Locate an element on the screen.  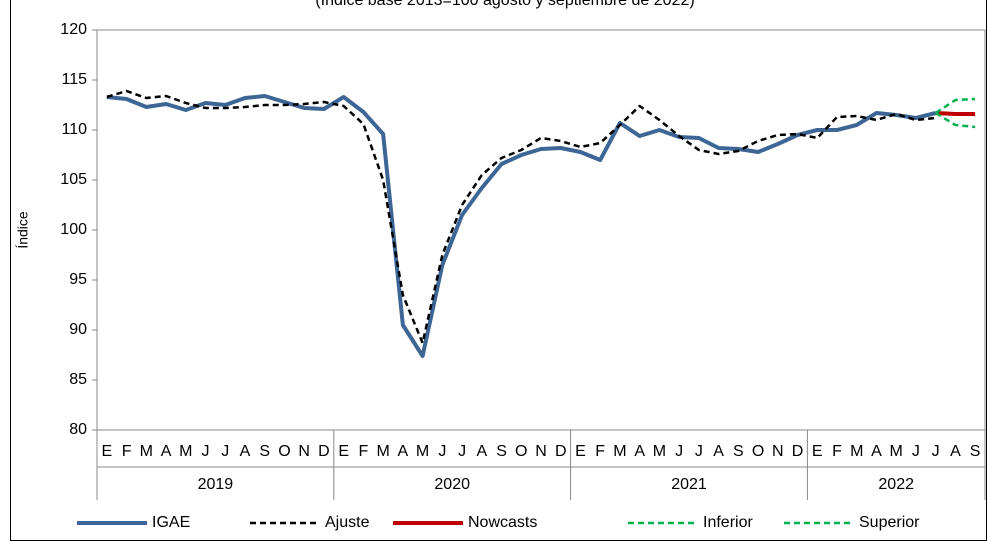
y-tick-label: 115 is located at coordinates (74, 79).